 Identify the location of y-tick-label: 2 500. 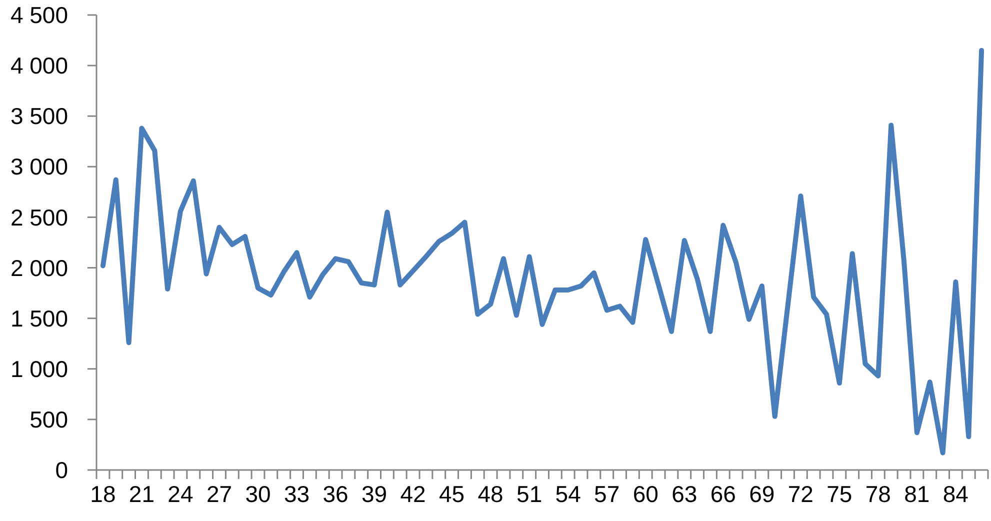
(39, 217).